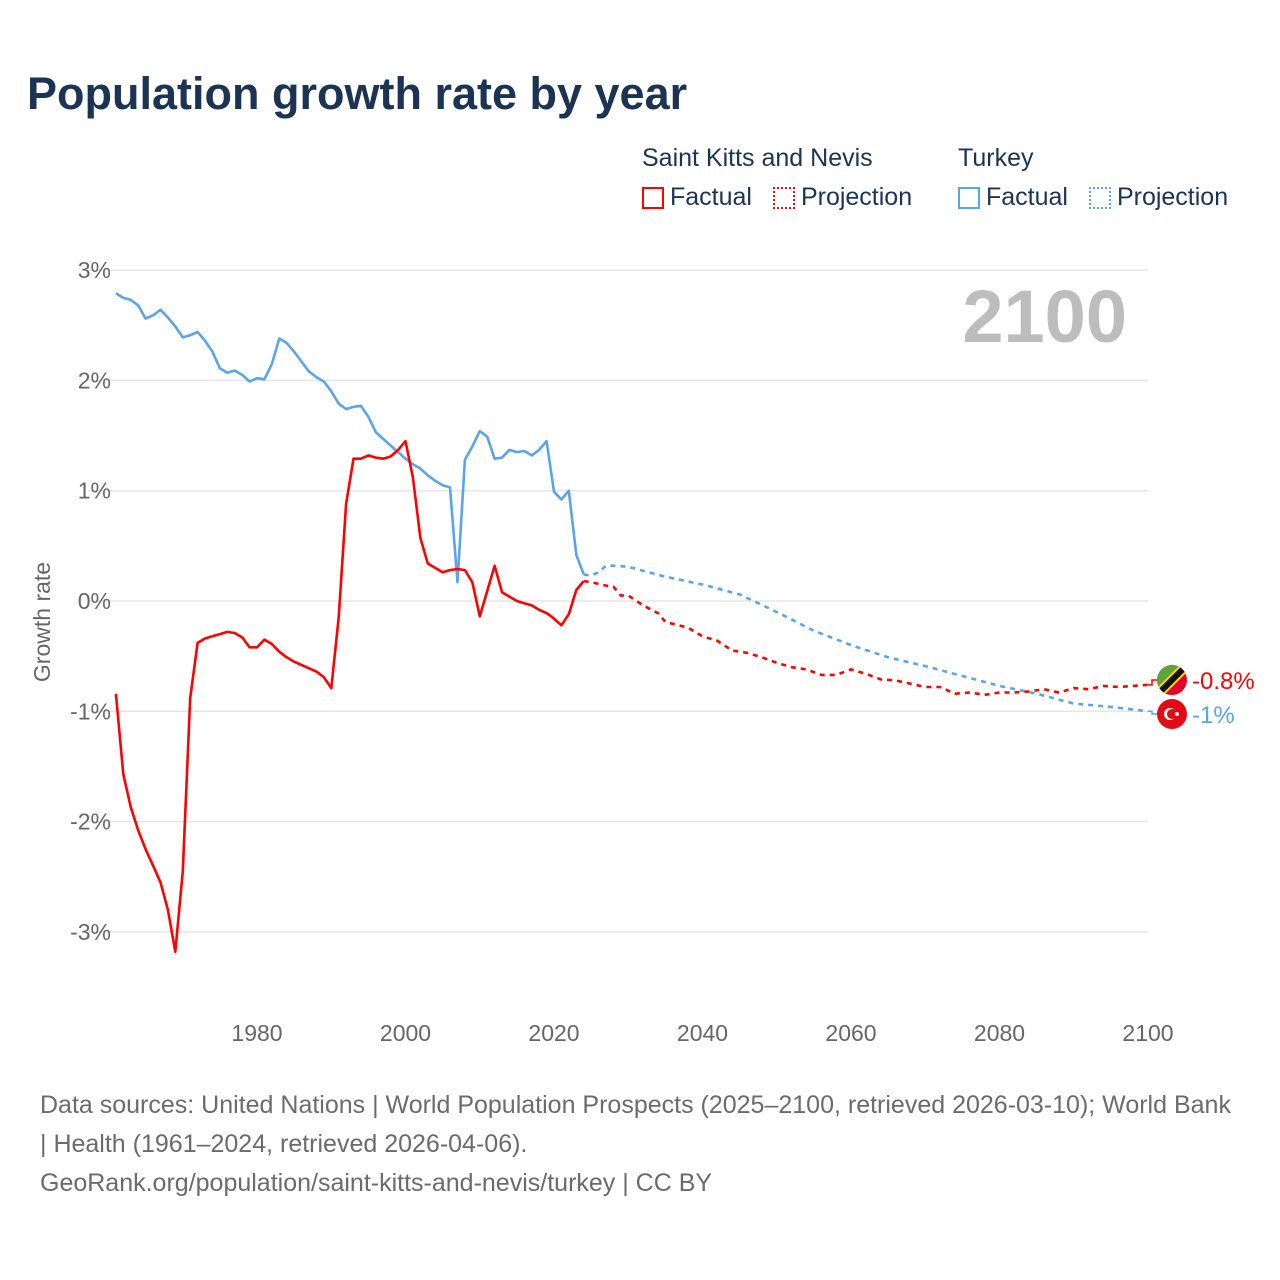 The height and width of the screenshot is (1280, 1280). What do you see at coordinates (90, 711) in the screenshot?
I see `y-tick-label: -1%` at bounding box center [90, 711].